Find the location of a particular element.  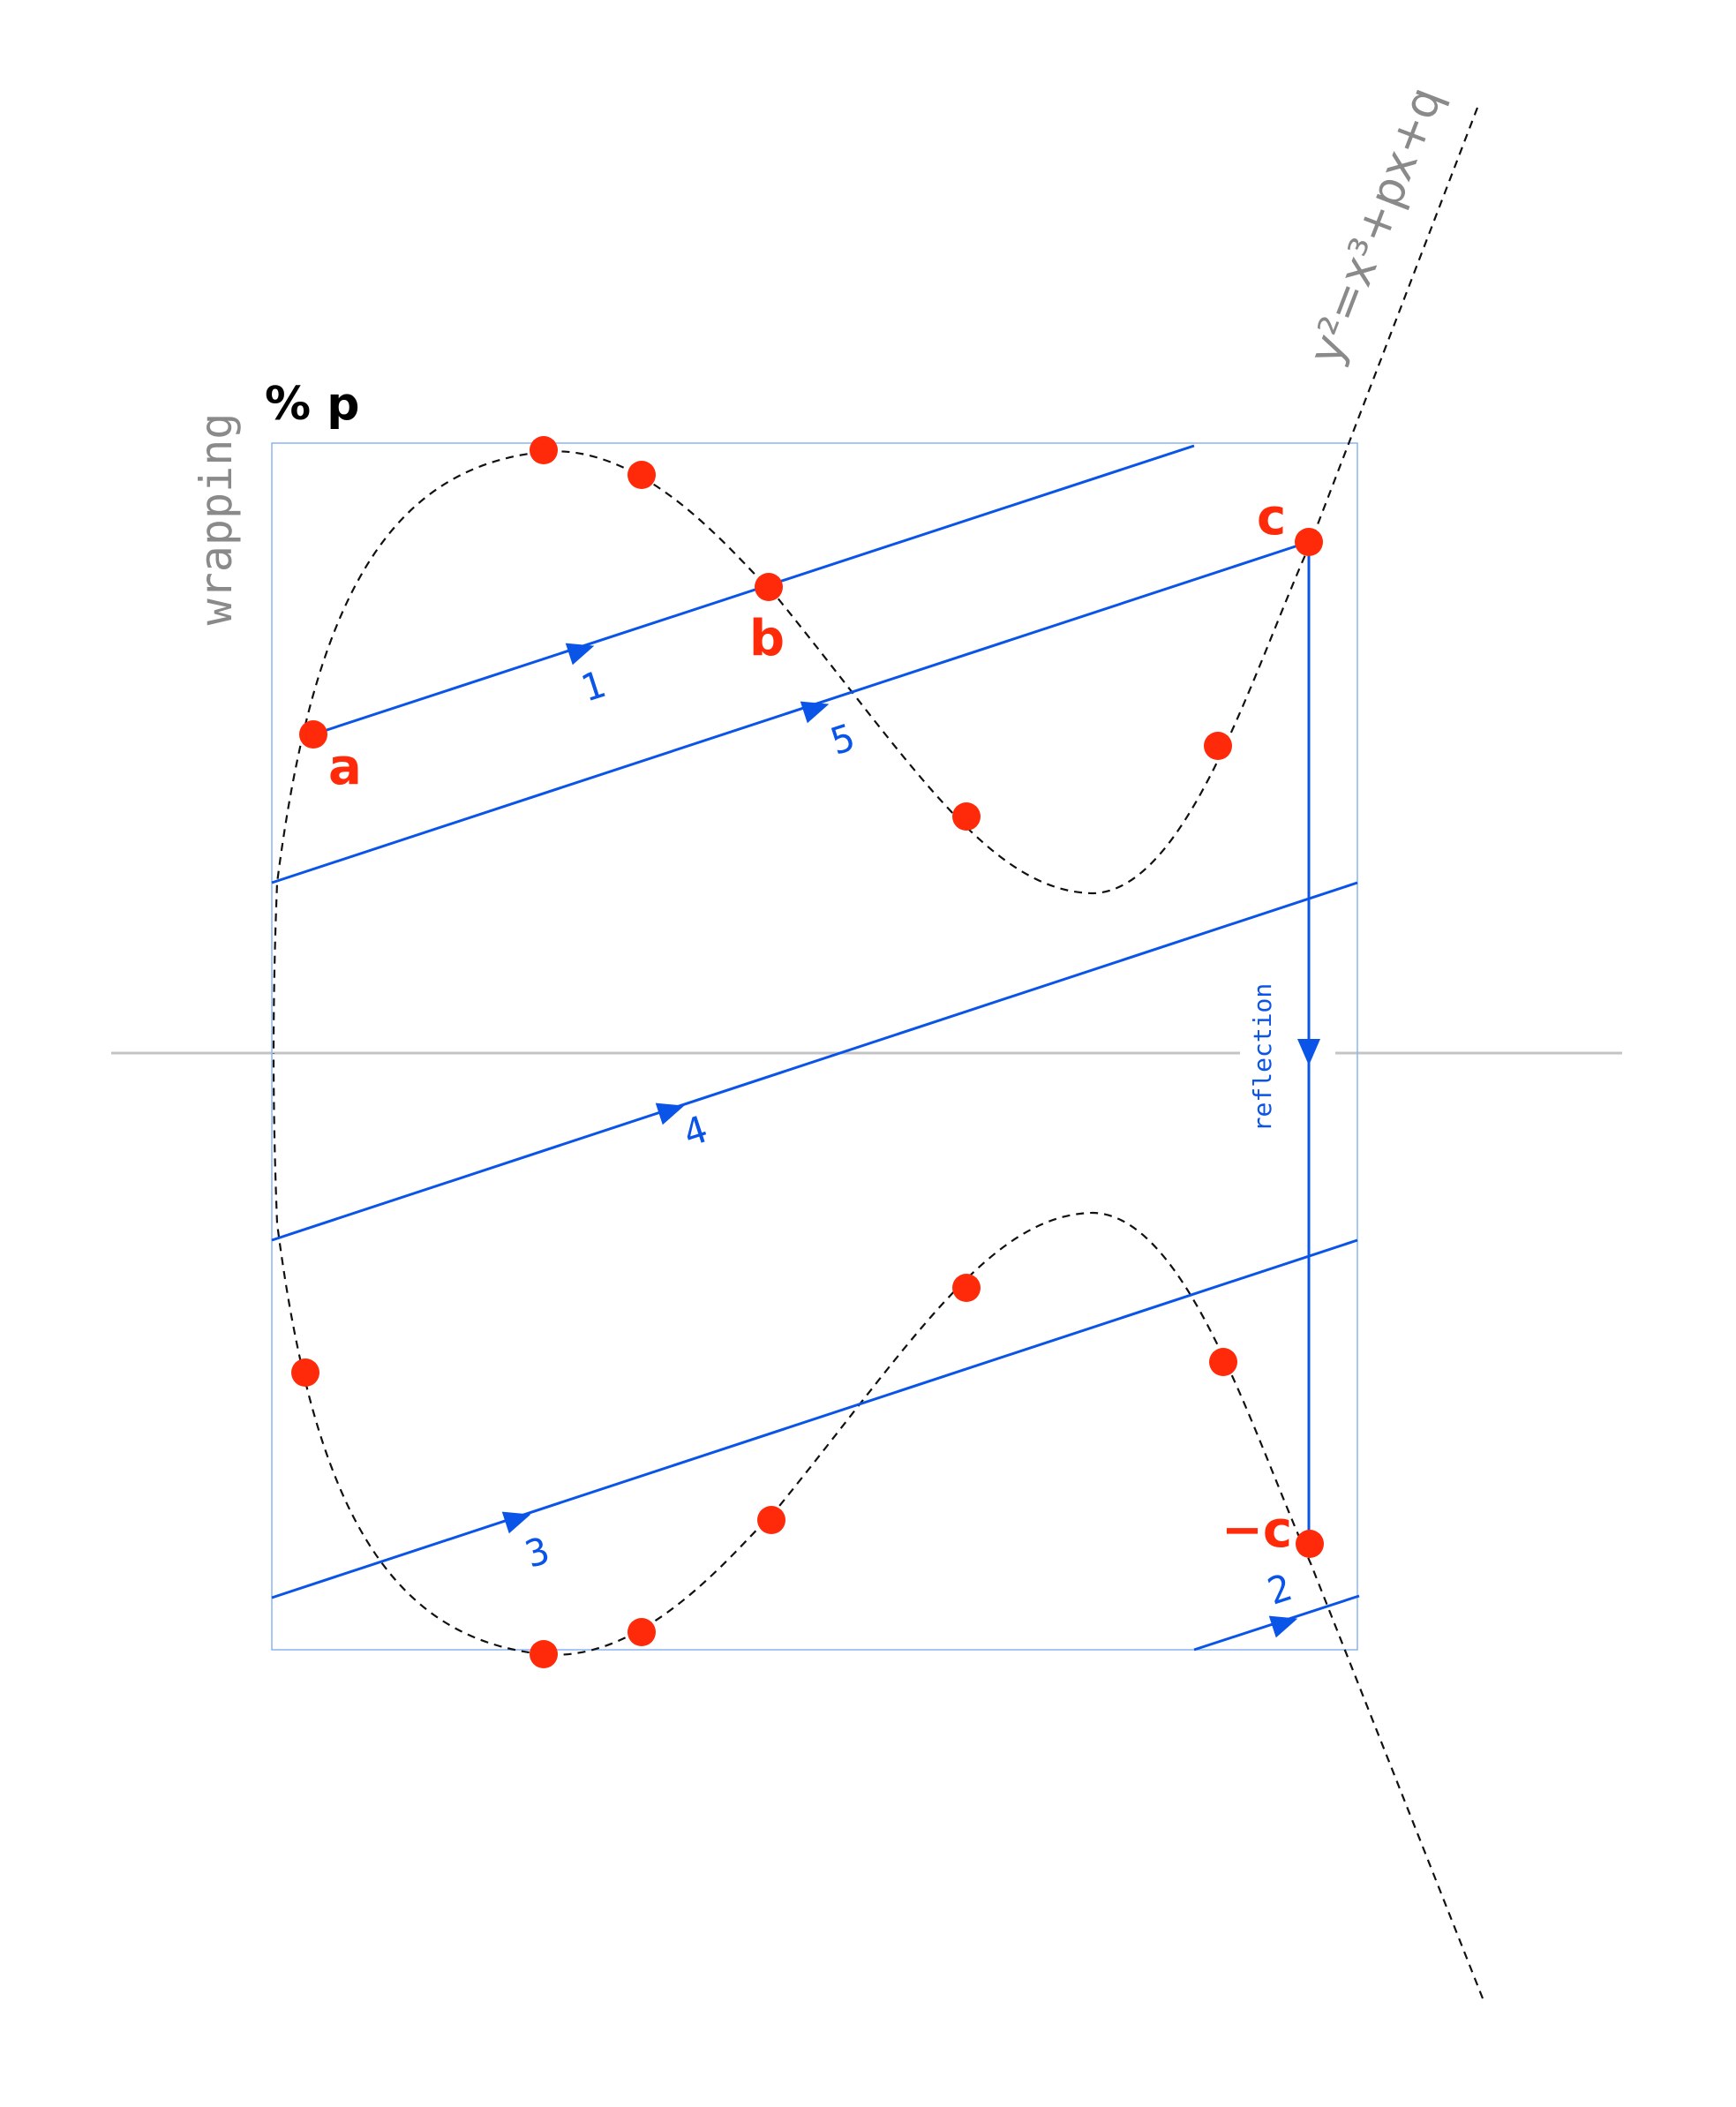

modulo-p-label: % p is located at coordinates (312, 404).